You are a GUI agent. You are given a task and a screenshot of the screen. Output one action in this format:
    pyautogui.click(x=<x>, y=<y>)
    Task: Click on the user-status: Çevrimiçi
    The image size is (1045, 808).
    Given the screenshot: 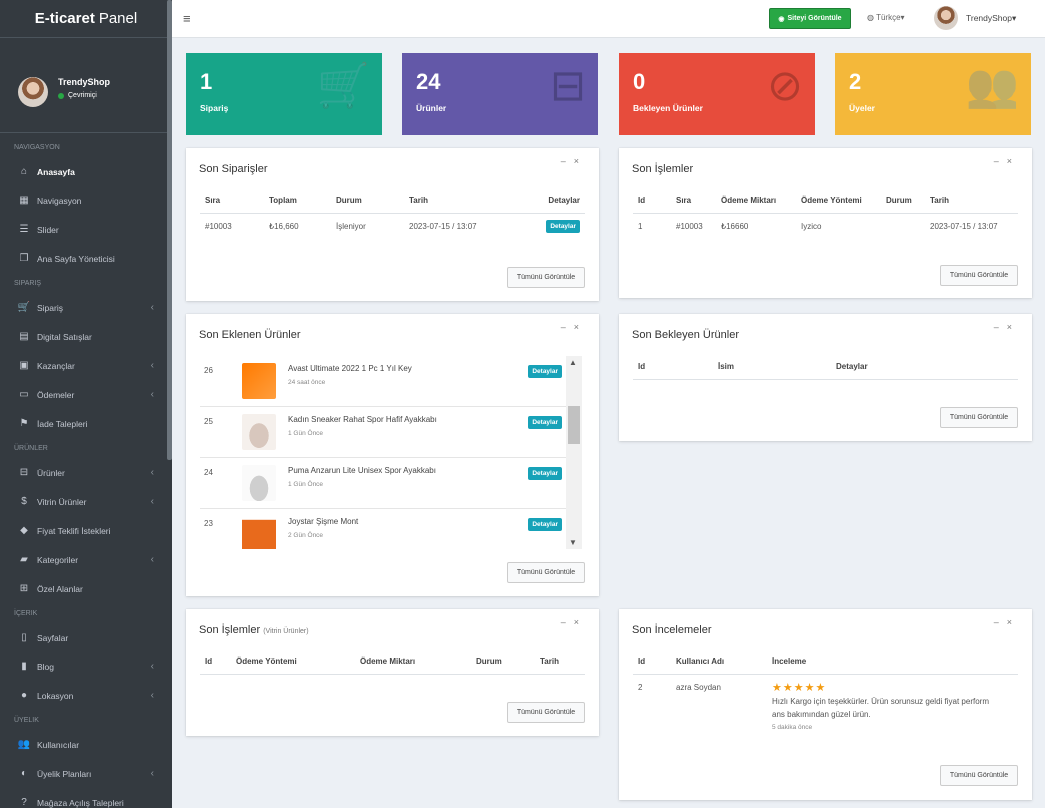 What is the action you would take?
    pyautogui.click(x=82, y=95)
    